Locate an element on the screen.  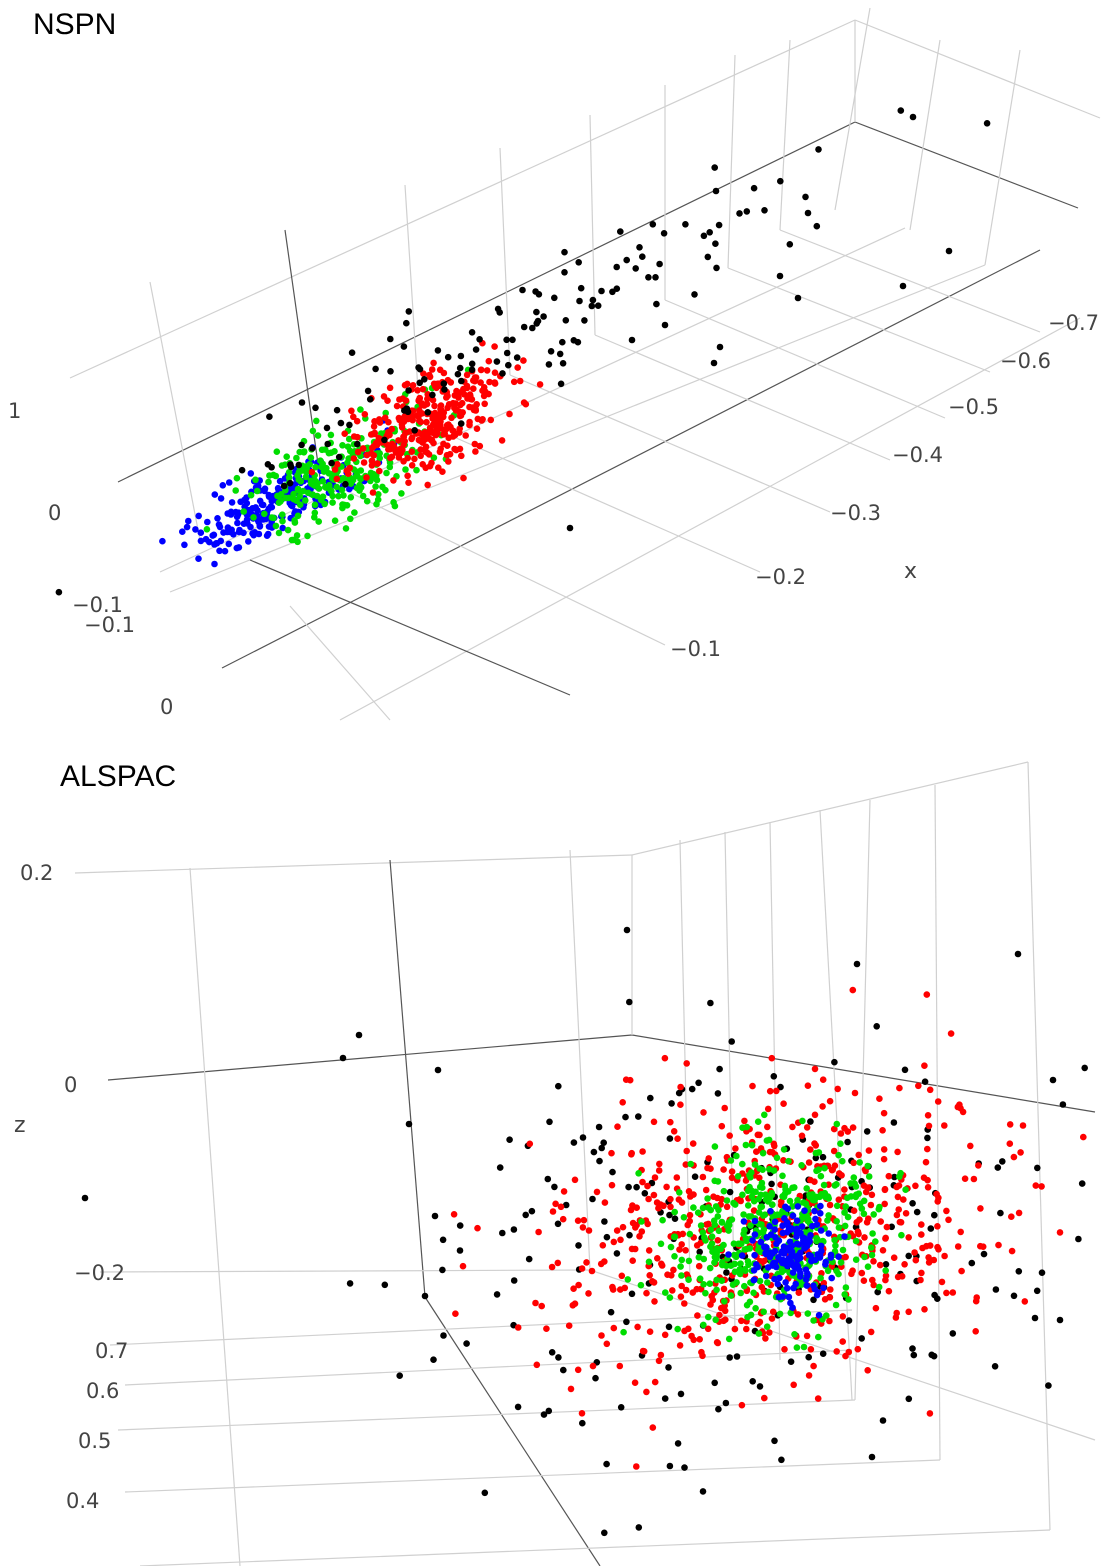
y-tick-label: 0.7 is located at coordinates (111, 1351).